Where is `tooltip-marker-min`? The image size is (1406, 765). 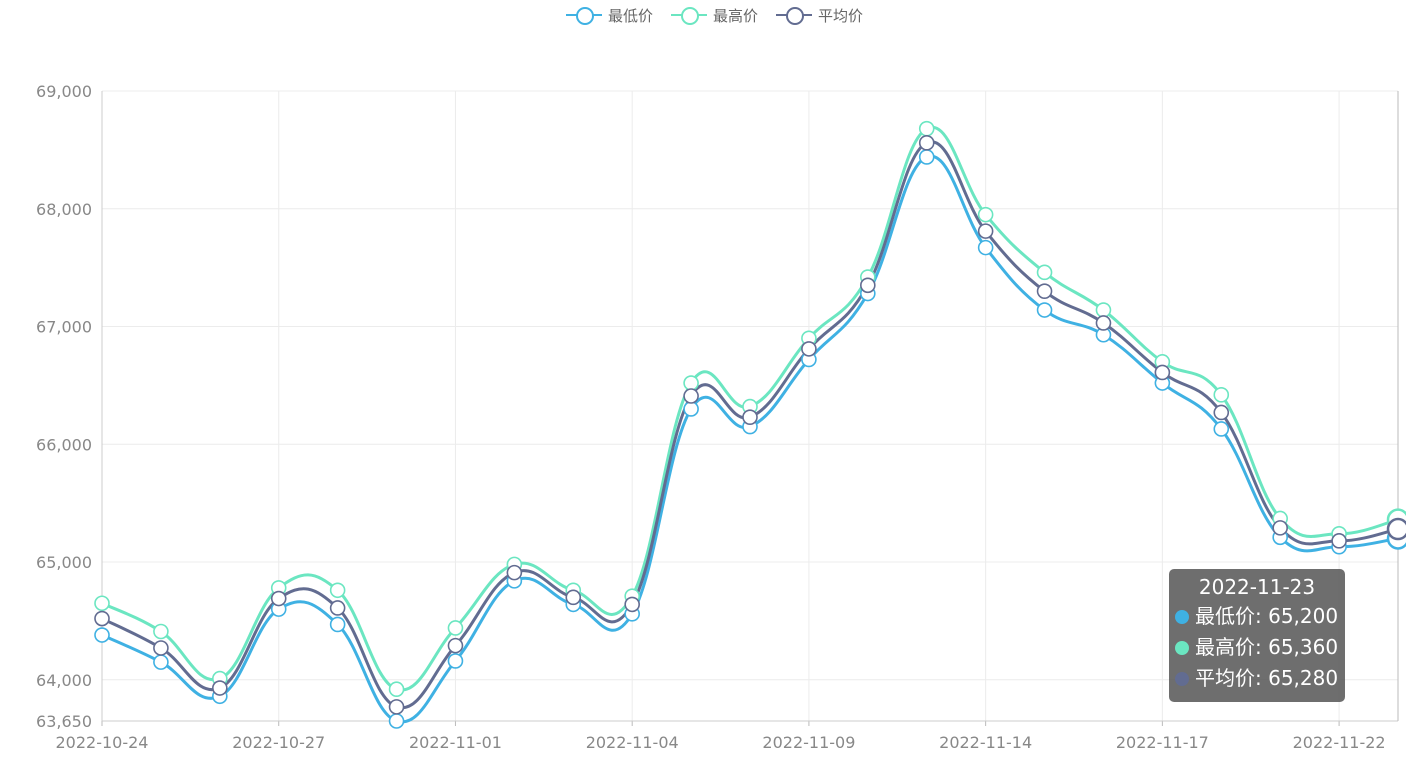 tooltip-marker-min is located at coordinates (1182, 616).